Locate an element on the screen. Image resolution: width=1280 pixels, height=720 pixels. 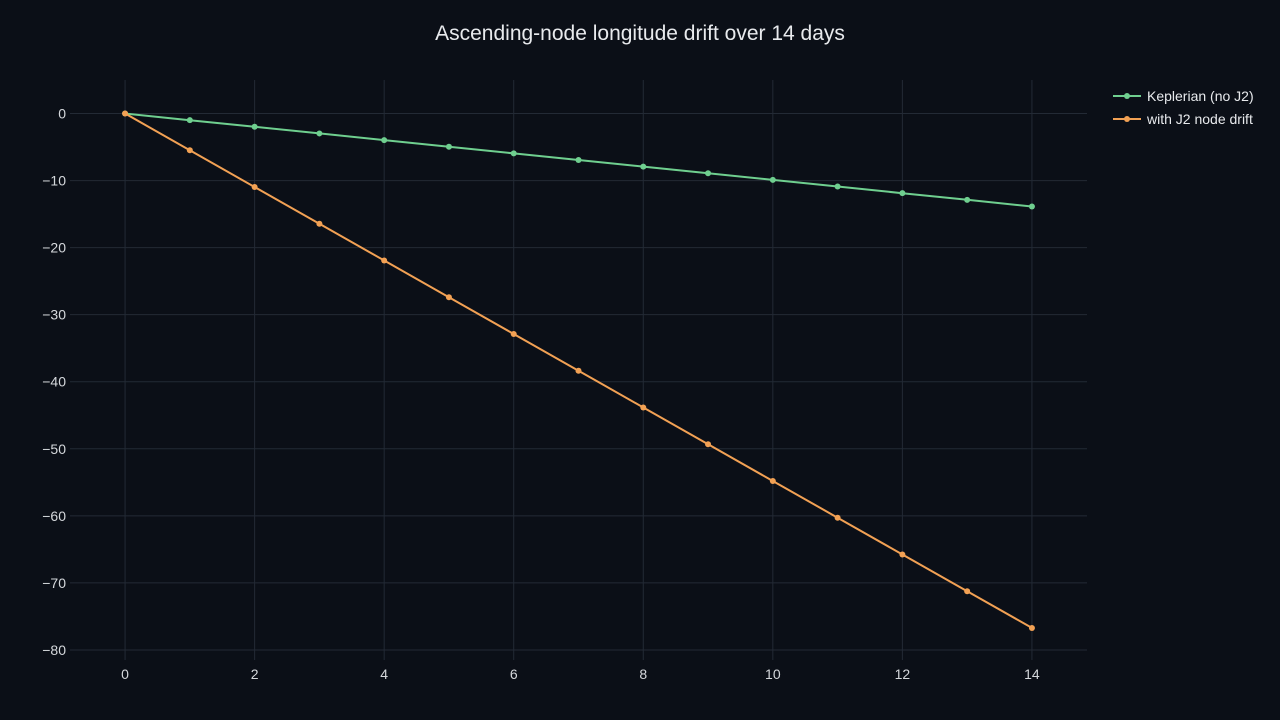
y-tick-label: −70 is located at coordinates (54, 583).